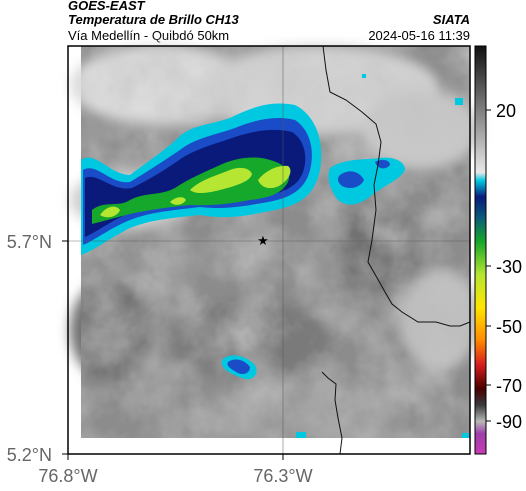 Image resolution: width=526 pixels, height=491 pixels. Describe the element at coordinates (509, 267) in the screenshot. I see `colorbar-tick-minus-30: -30` at that location.